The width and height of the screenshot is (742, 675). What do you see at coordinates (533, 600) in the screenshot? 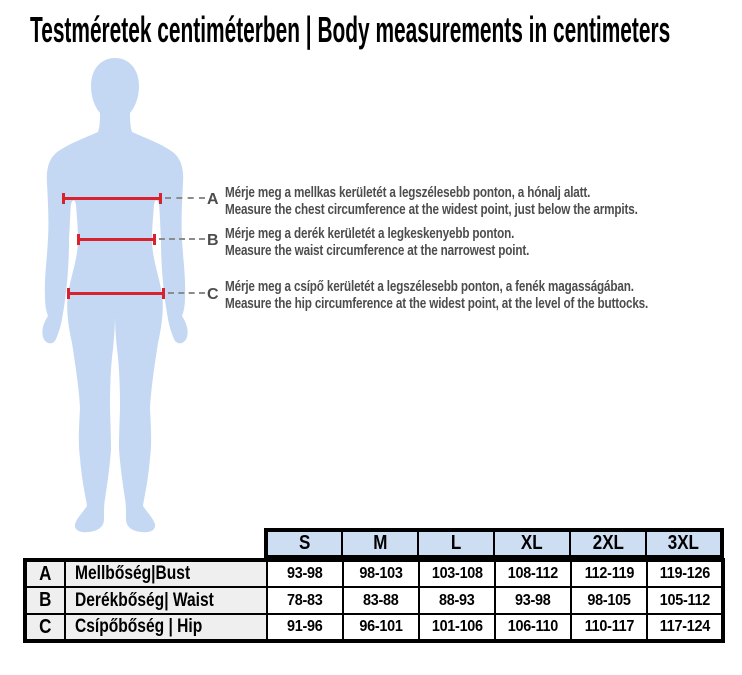
I see `waist-value-xl: 93-98` at bounding box center [533, 600].